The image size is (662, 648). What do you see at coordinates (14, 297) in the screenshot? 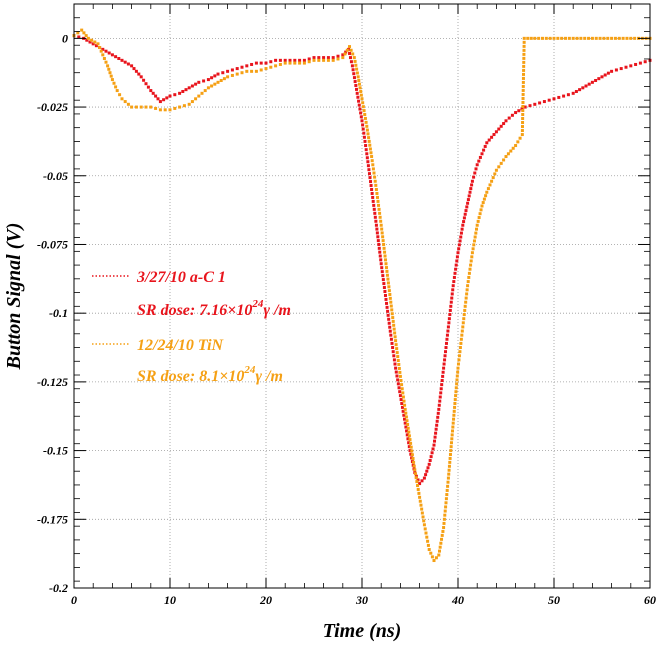
I see `y-axis-title: Button Signal (V)` at bounding box center [14, 297].